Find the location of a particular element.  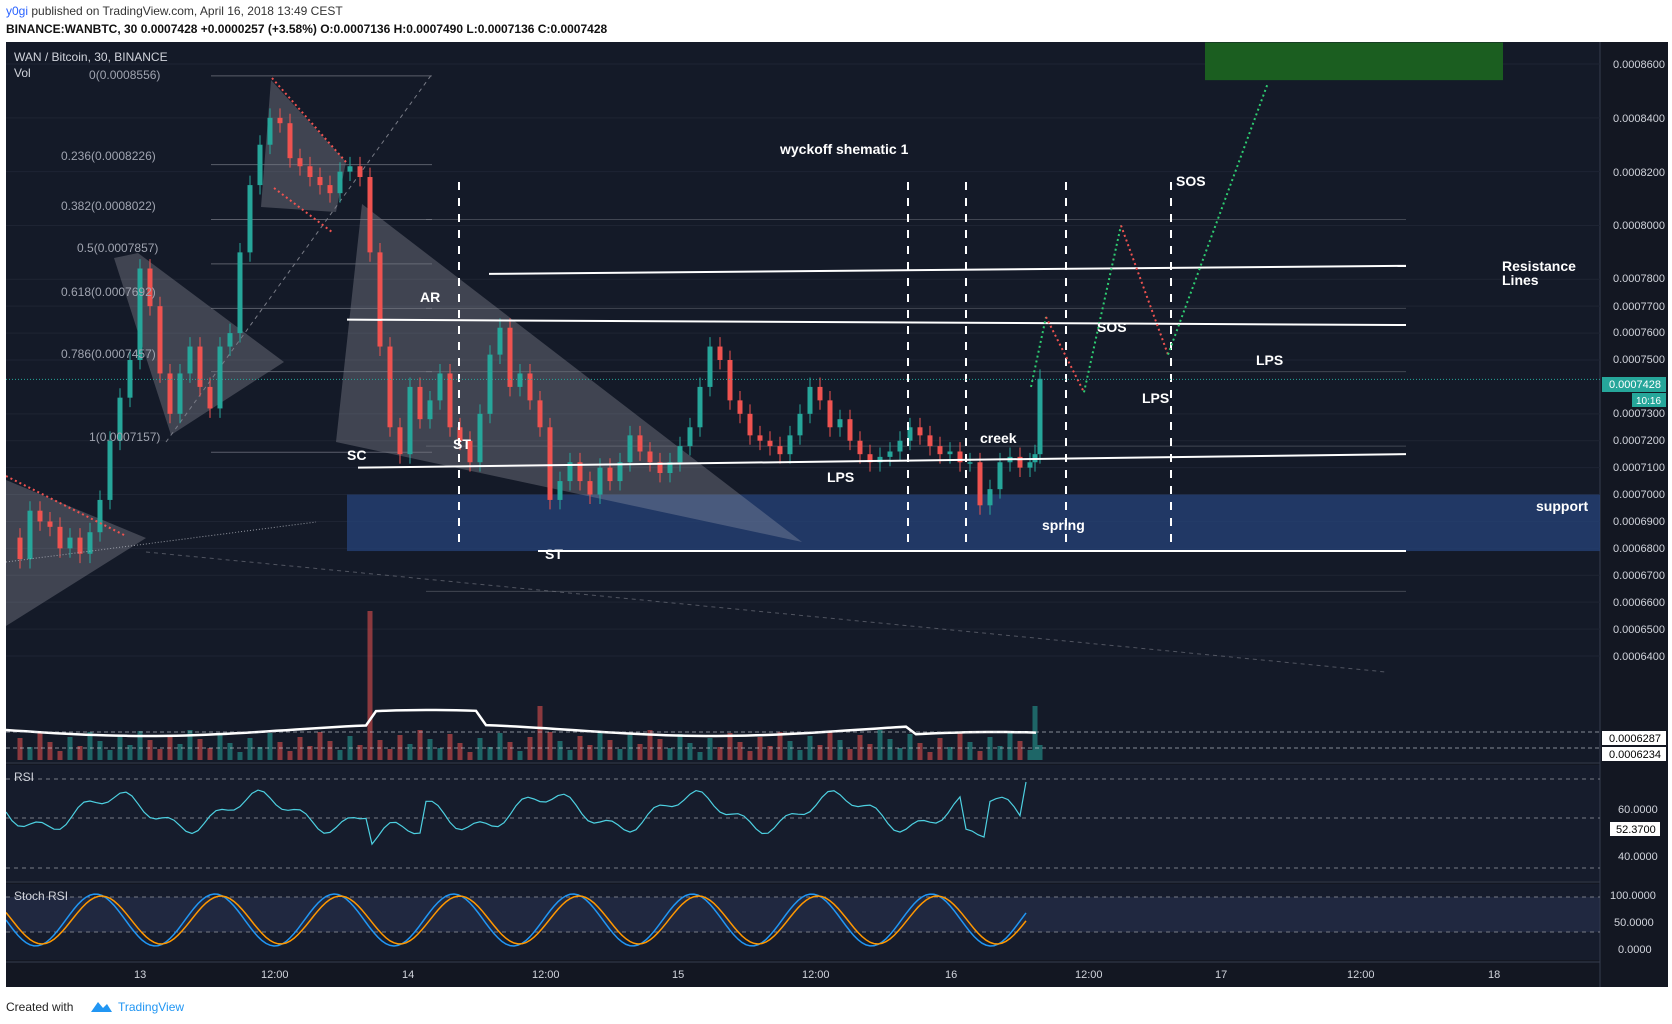

footer is located at coordinates (836, 1005).